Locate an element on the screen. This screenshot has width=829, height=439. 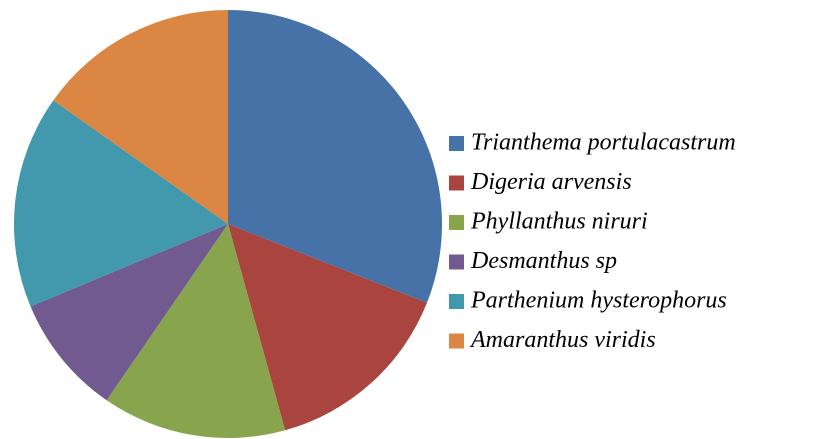
legend-label: Trianthema portulacastrum is located at coordinates (603, 143).